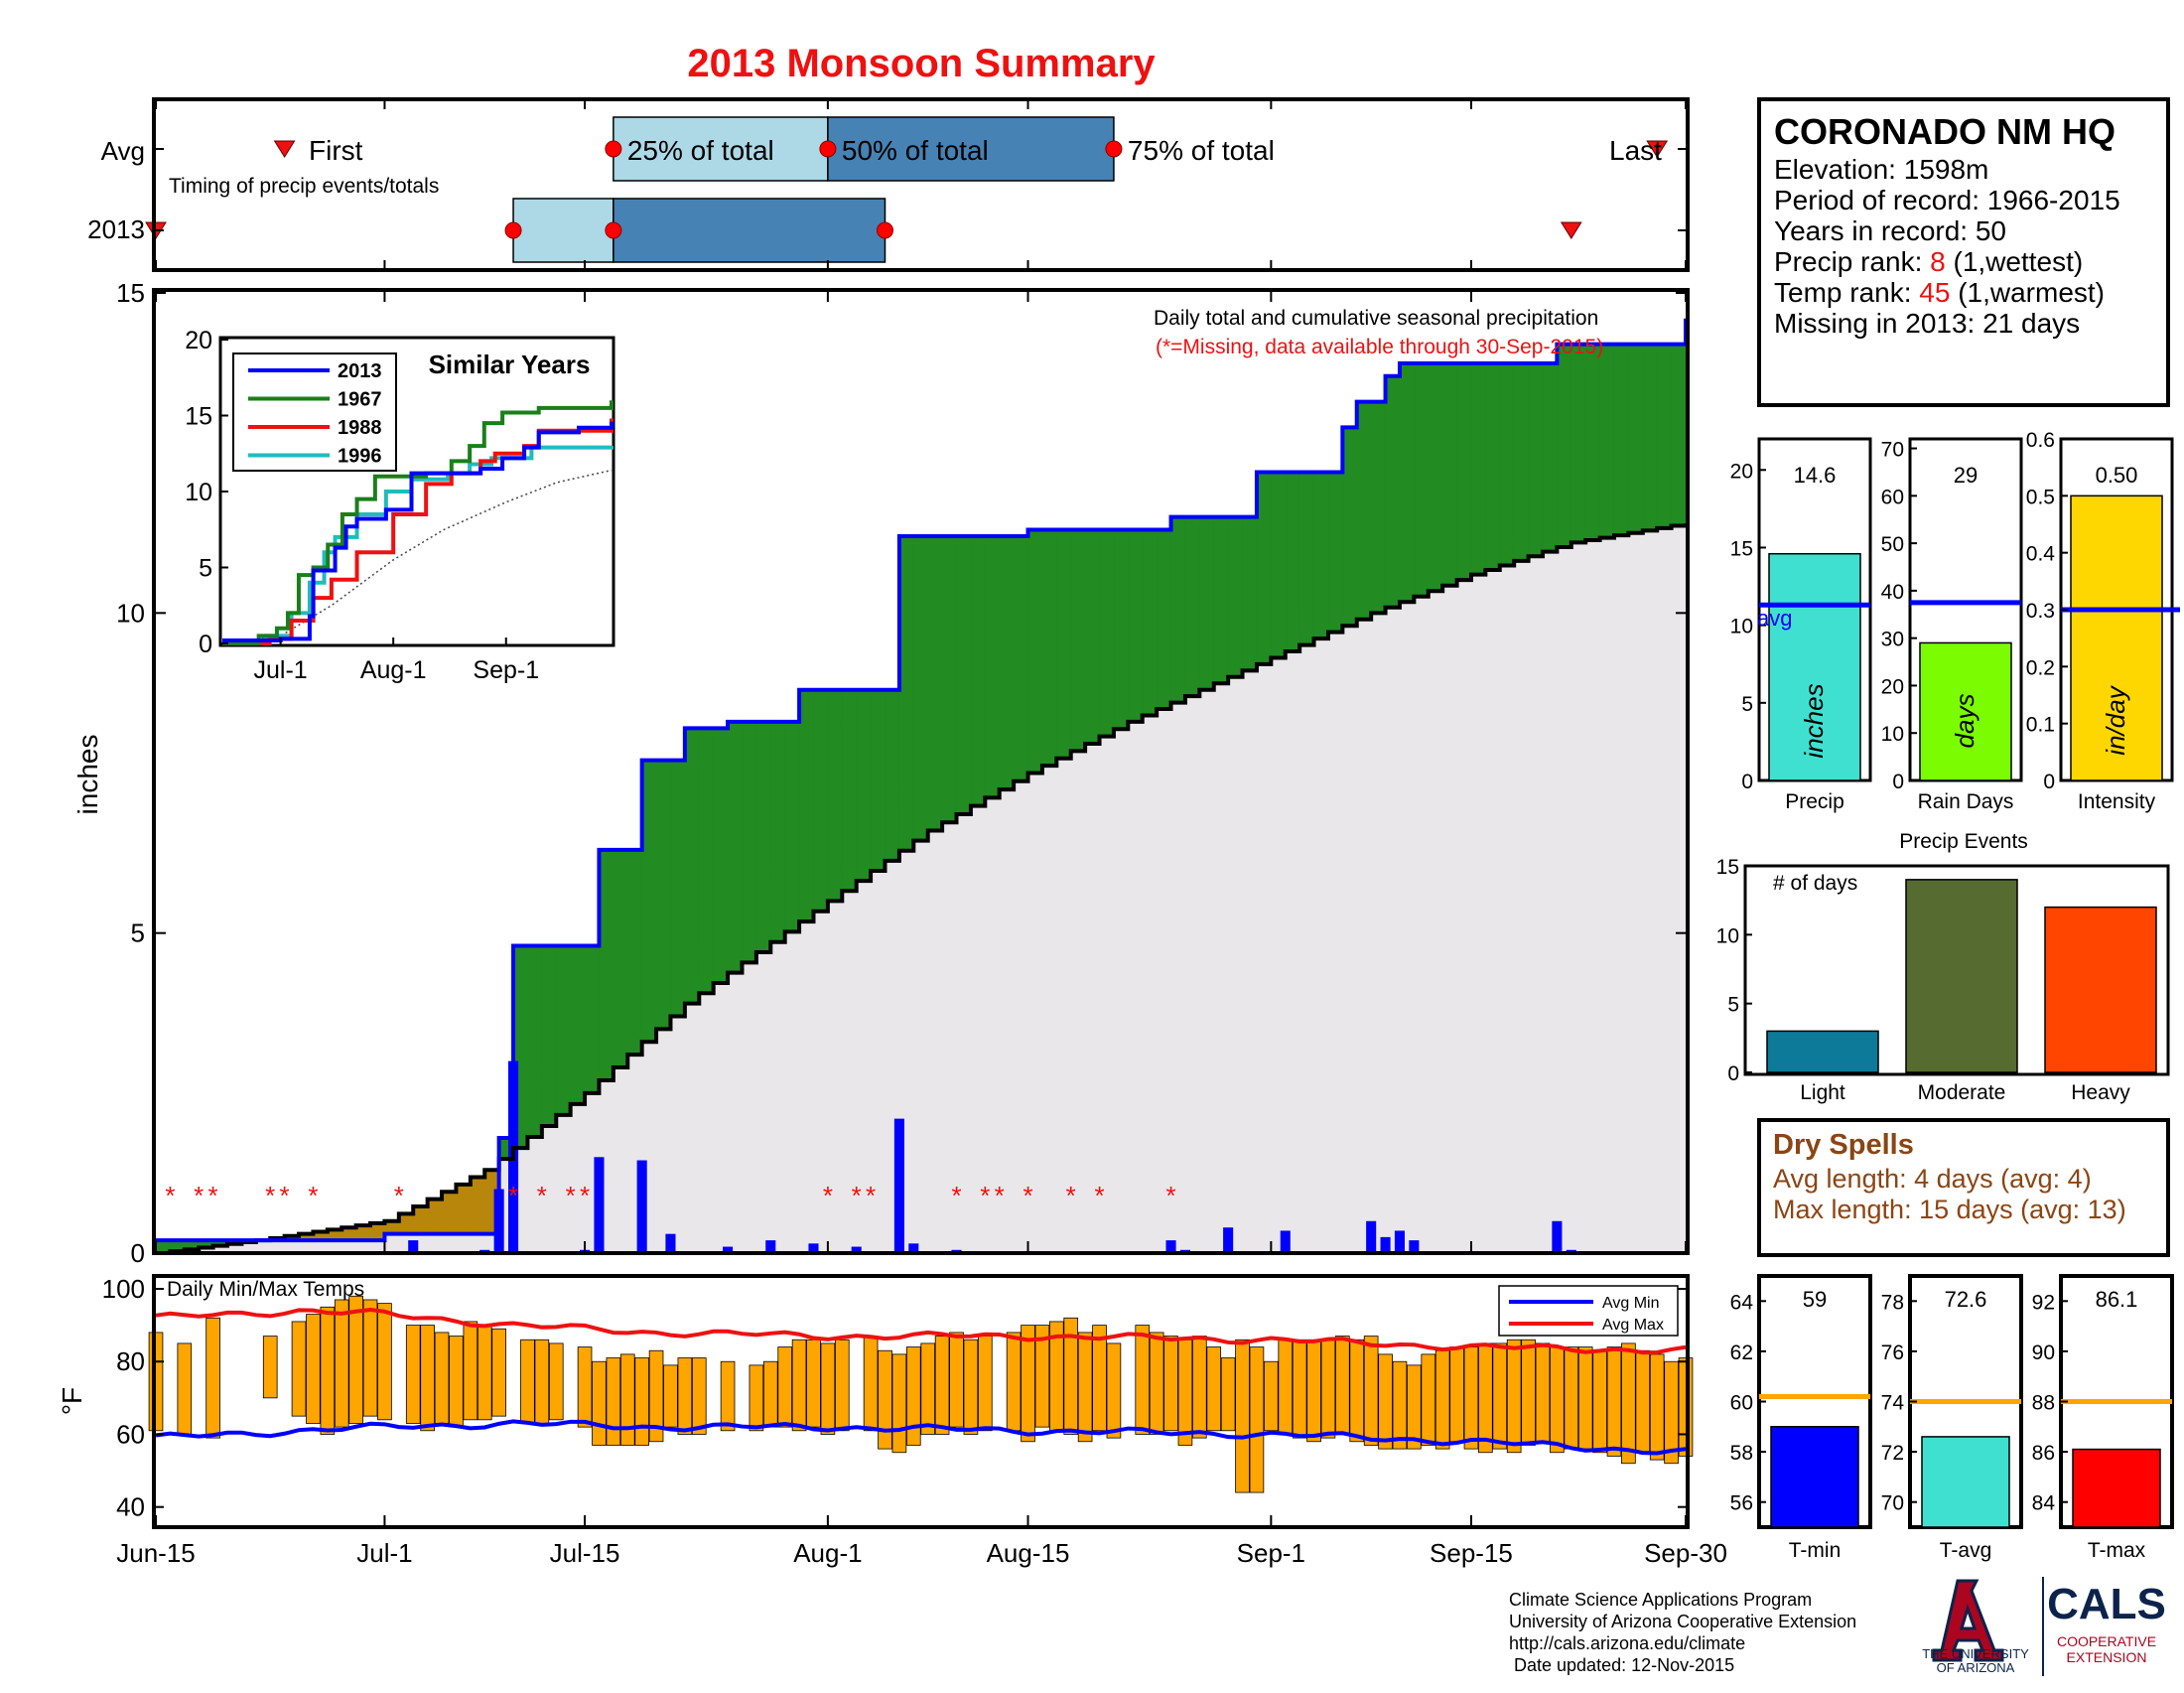 Image resolution: width=2184 pixels, height=1693 pixels. Describe the element at coordinates (1727, 867) in the screenshot. I see `event-y-tick: 15` at that location.